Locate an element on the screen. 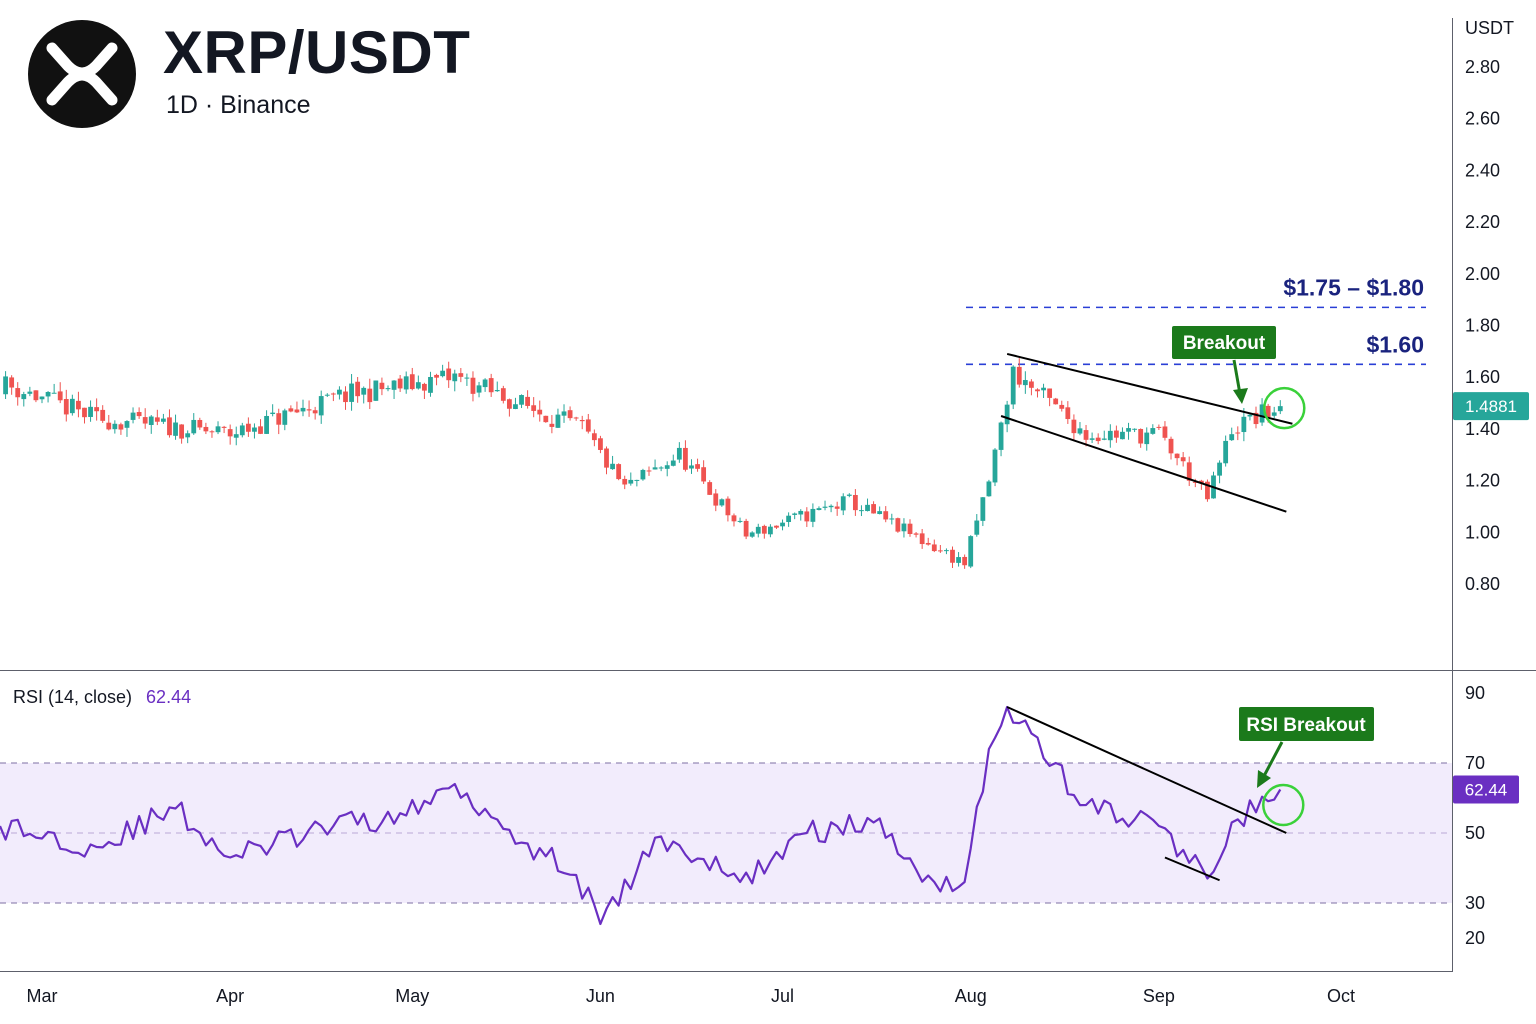  channel-trendline is located at coordinates (1149, 388).